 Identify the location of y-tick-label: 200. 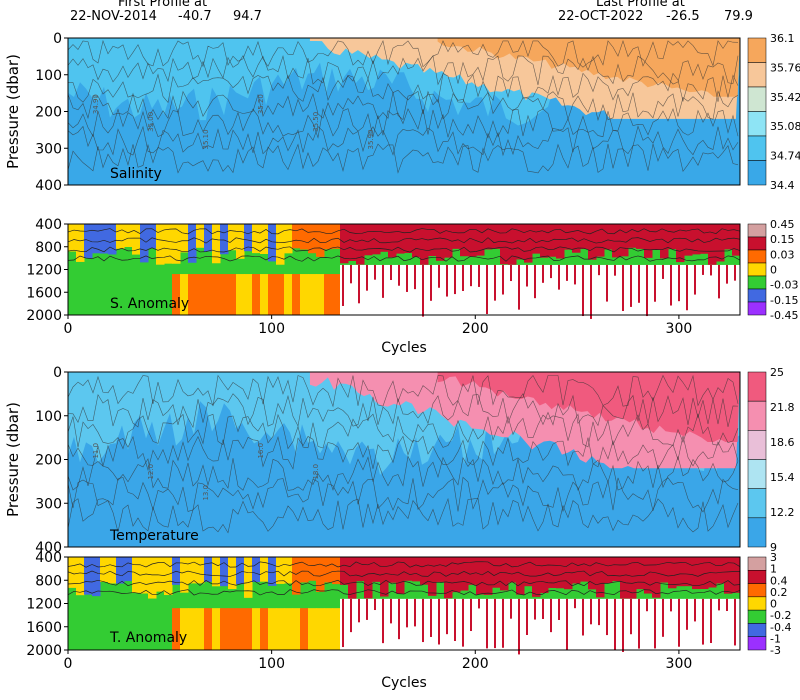
(48, 113).